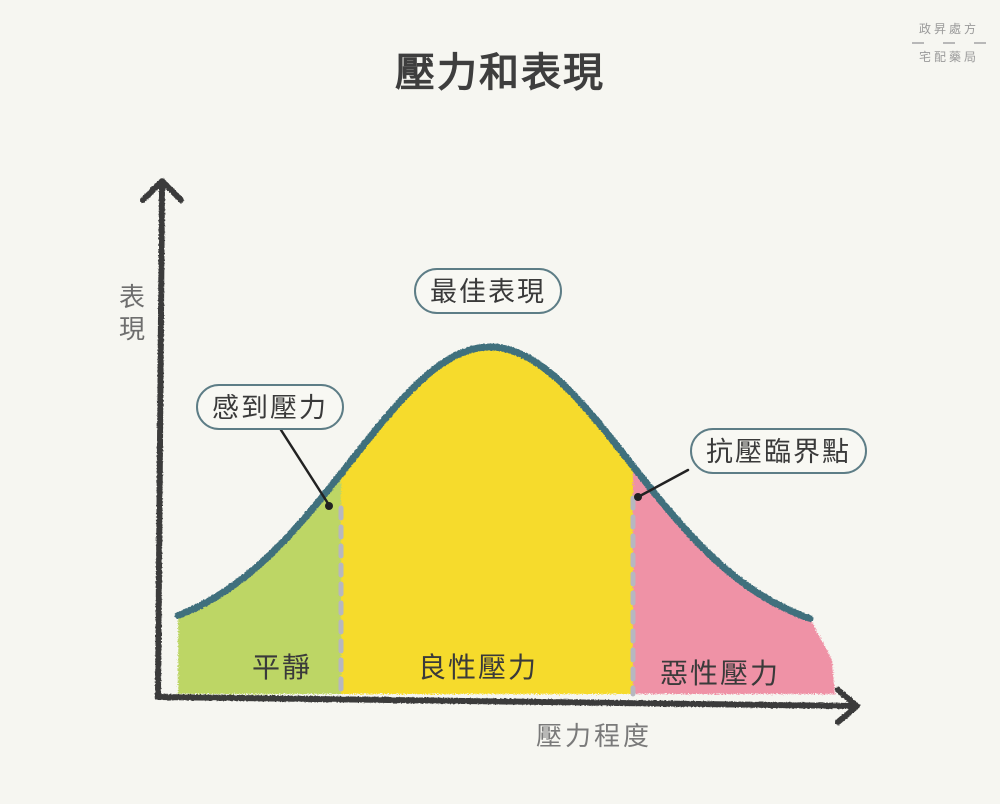 The width and height of the screenshot is (1000, 804). Describe the element at coordinates (847, 706) in the screenshot. I see `x-axis-arrowhead` at that location.